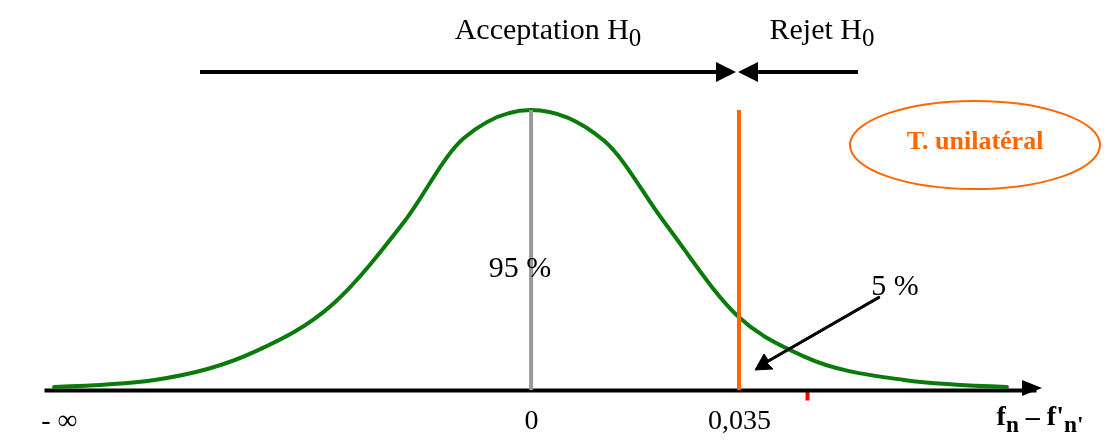 Image resolution: width=1106 pixels, height=442 pixels. Describe the element at coordinates (739, 419) in the screenshot. I see `x-tick-label: 0,035` at that location.